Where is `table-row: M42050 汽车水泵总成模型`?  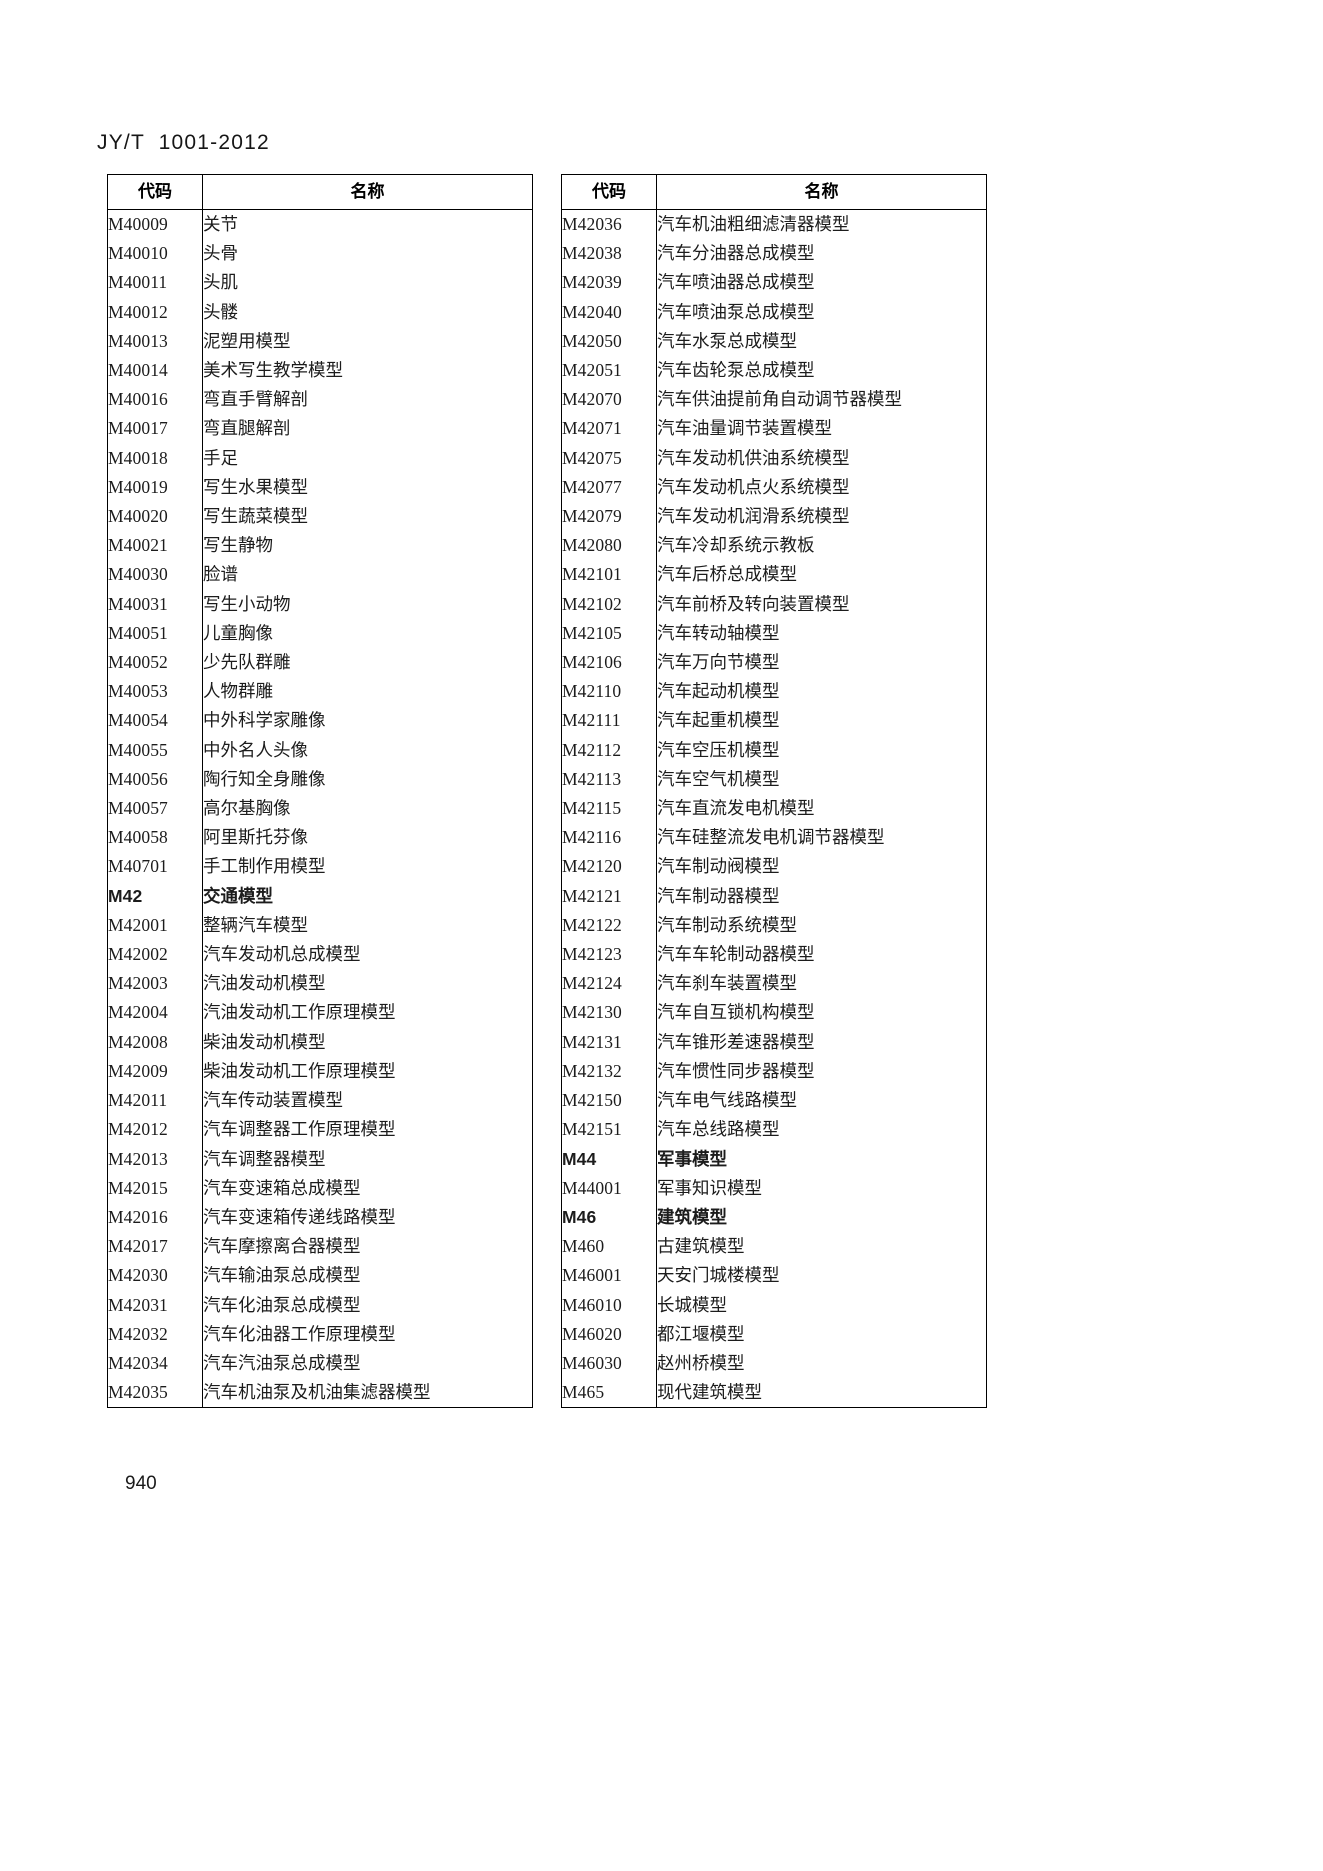
table-row: M42050 汽车水泵总成模型 is located at coordinates (774, 341).